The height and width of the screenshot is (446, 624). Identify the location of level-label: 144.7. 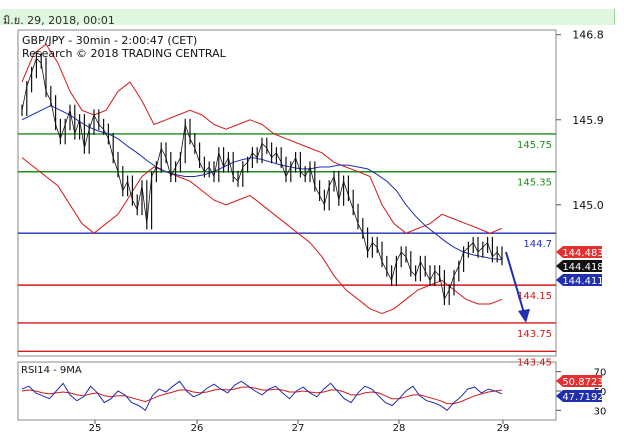
(537, 244).